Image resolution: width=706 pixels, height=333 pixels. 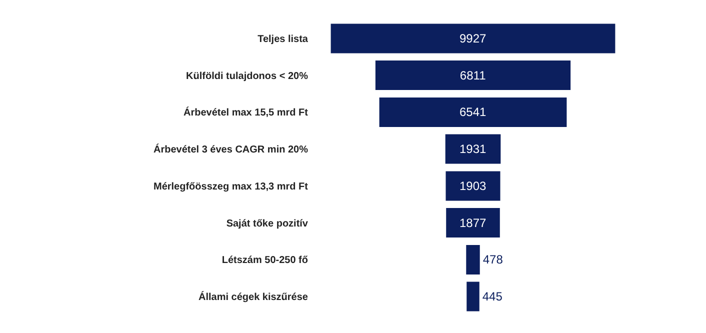 I want to click on data-label: 1903, so click(x=473, y=185).